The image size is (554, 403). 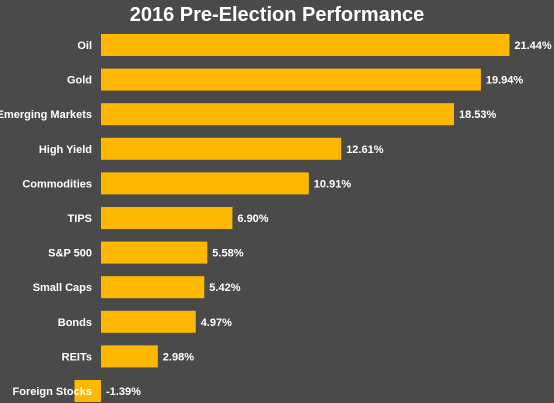 I want to click on value-label-sandp-500: 5.58%, so click(x=227, y=254).